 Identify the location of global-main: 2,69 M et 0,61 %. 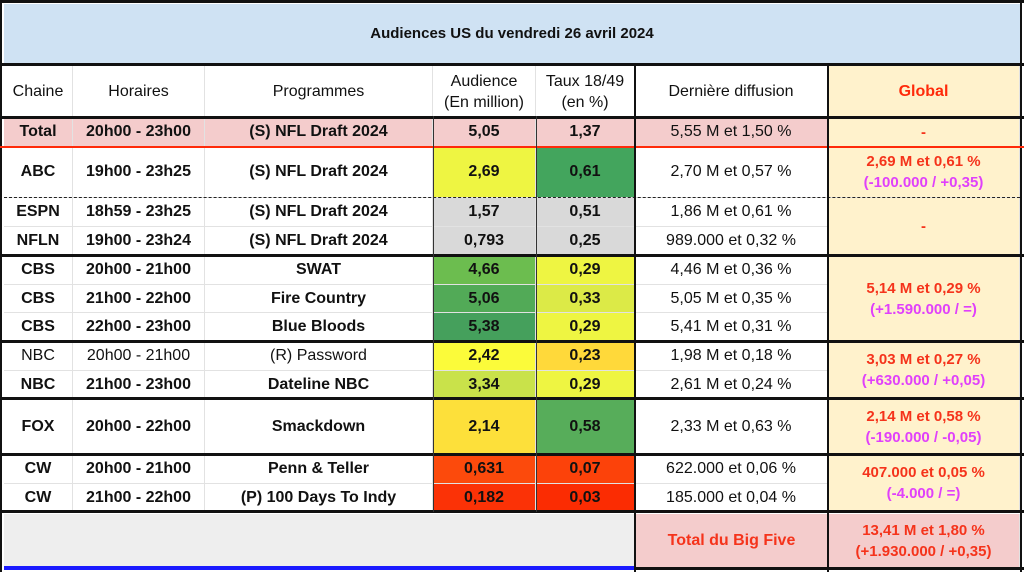
(923, 161).